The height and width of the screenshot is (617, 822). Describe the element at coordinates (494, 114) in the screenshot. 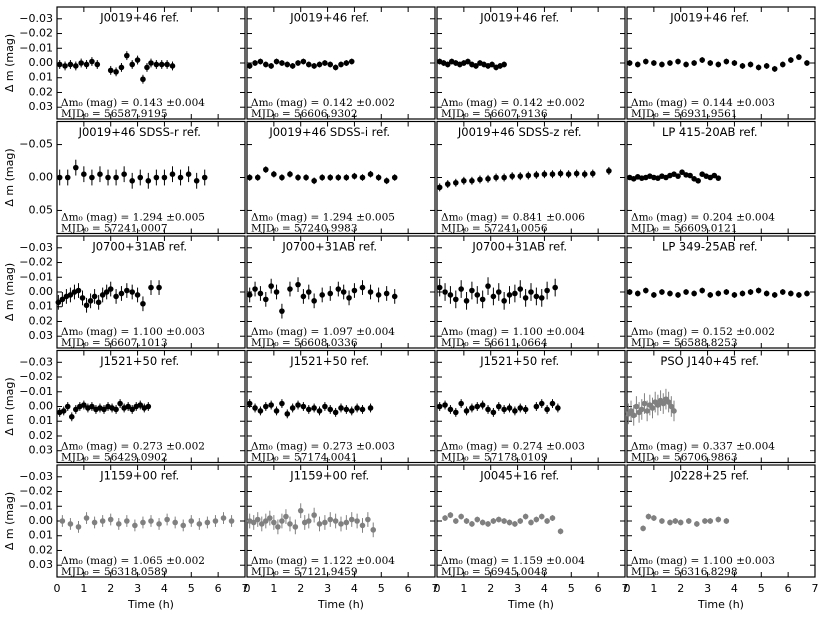

I see `annotation: MJD₀ = 56607.9136` at that location.